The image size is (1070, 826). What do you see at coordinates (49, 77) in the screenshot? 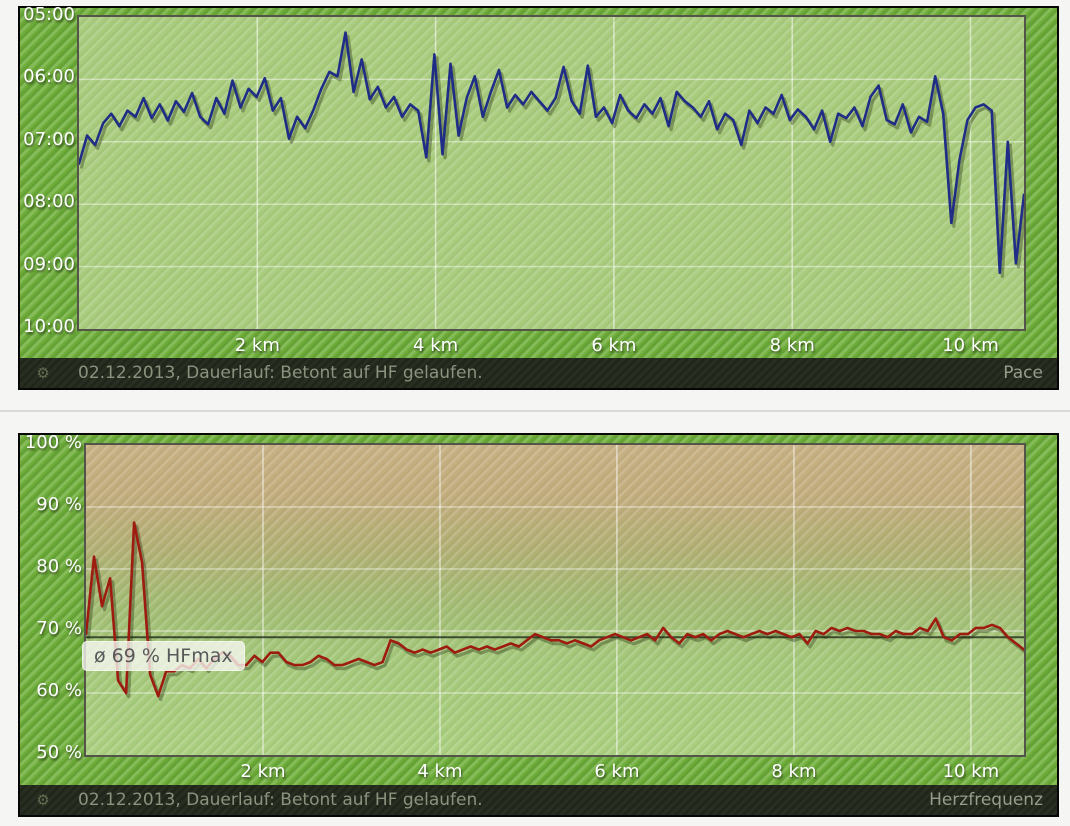
I see `y-tick-label: 06:00` at bounding box center [49, 77].